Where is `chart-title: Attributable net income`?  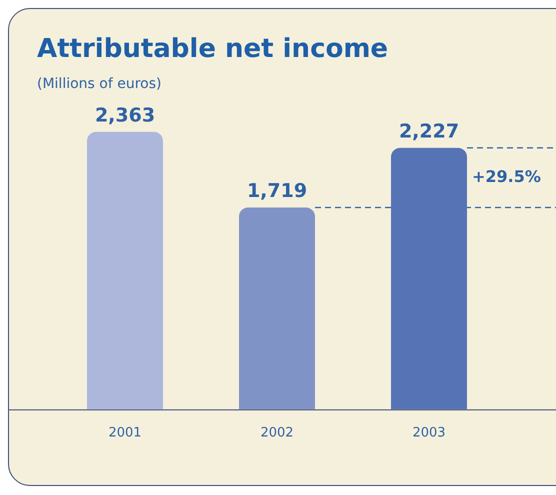 chart-title: Attributable net income is located at coordinates (212, 49).